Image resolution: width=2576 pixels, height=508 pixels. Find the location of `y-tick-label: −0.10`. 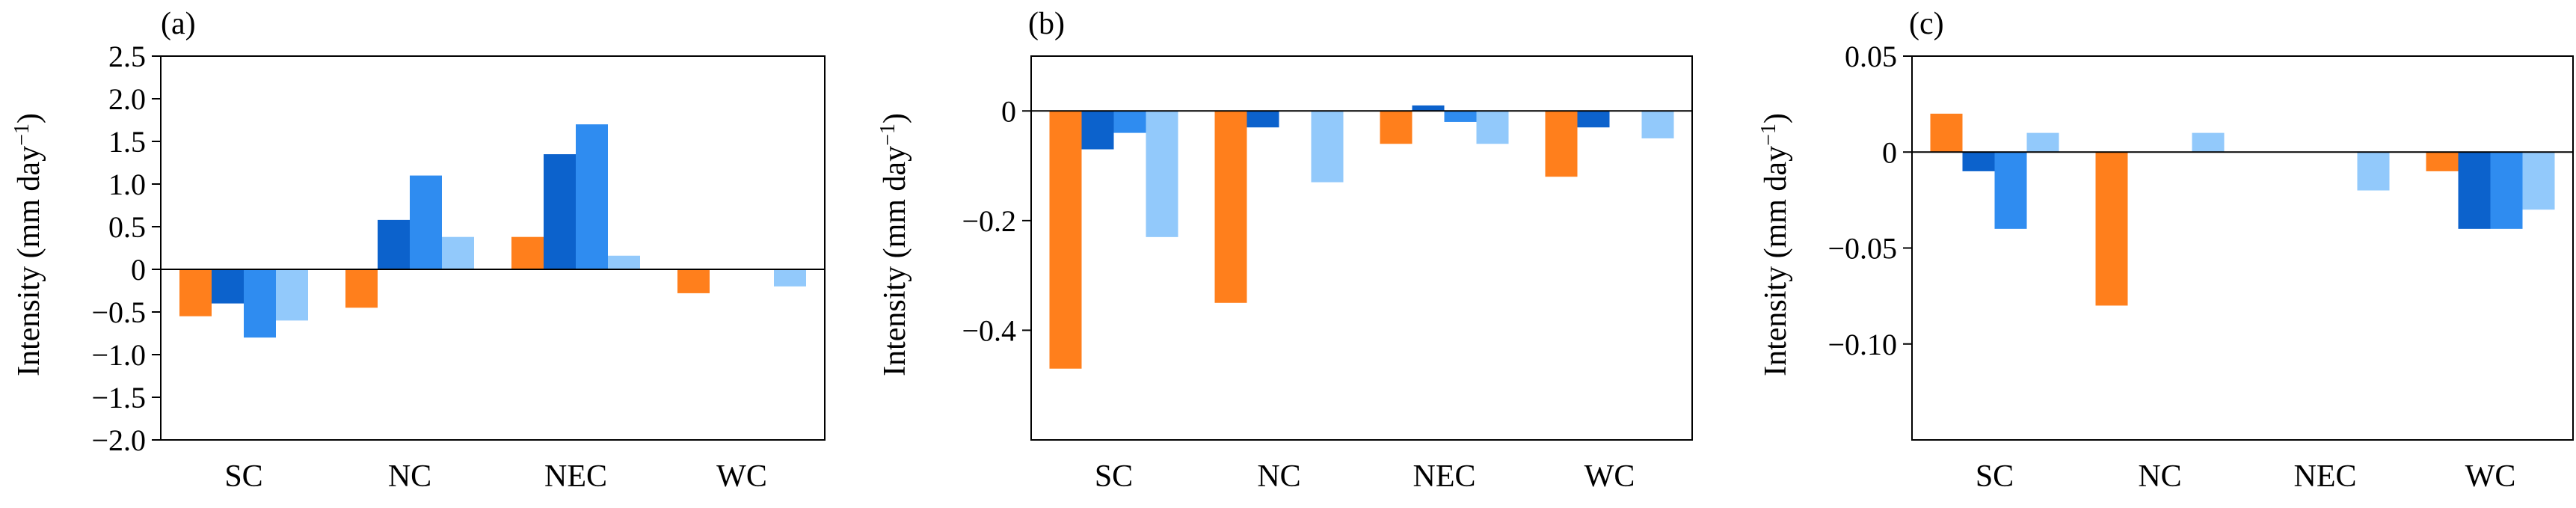

y-tick-label: −0.10 is located at coordinates (1862, 345).